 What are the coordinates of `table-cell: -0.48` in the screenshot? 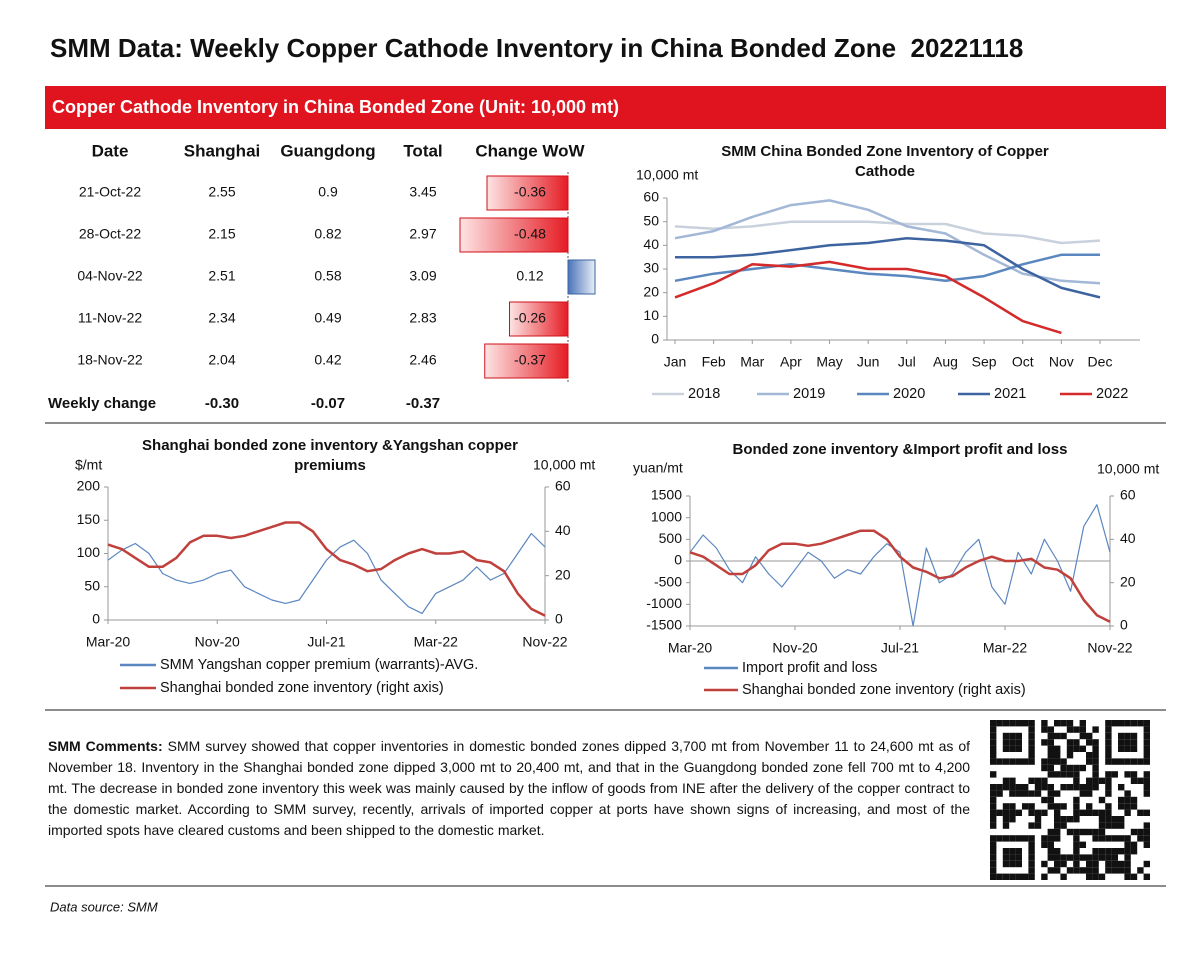 It's located at (530, 234).